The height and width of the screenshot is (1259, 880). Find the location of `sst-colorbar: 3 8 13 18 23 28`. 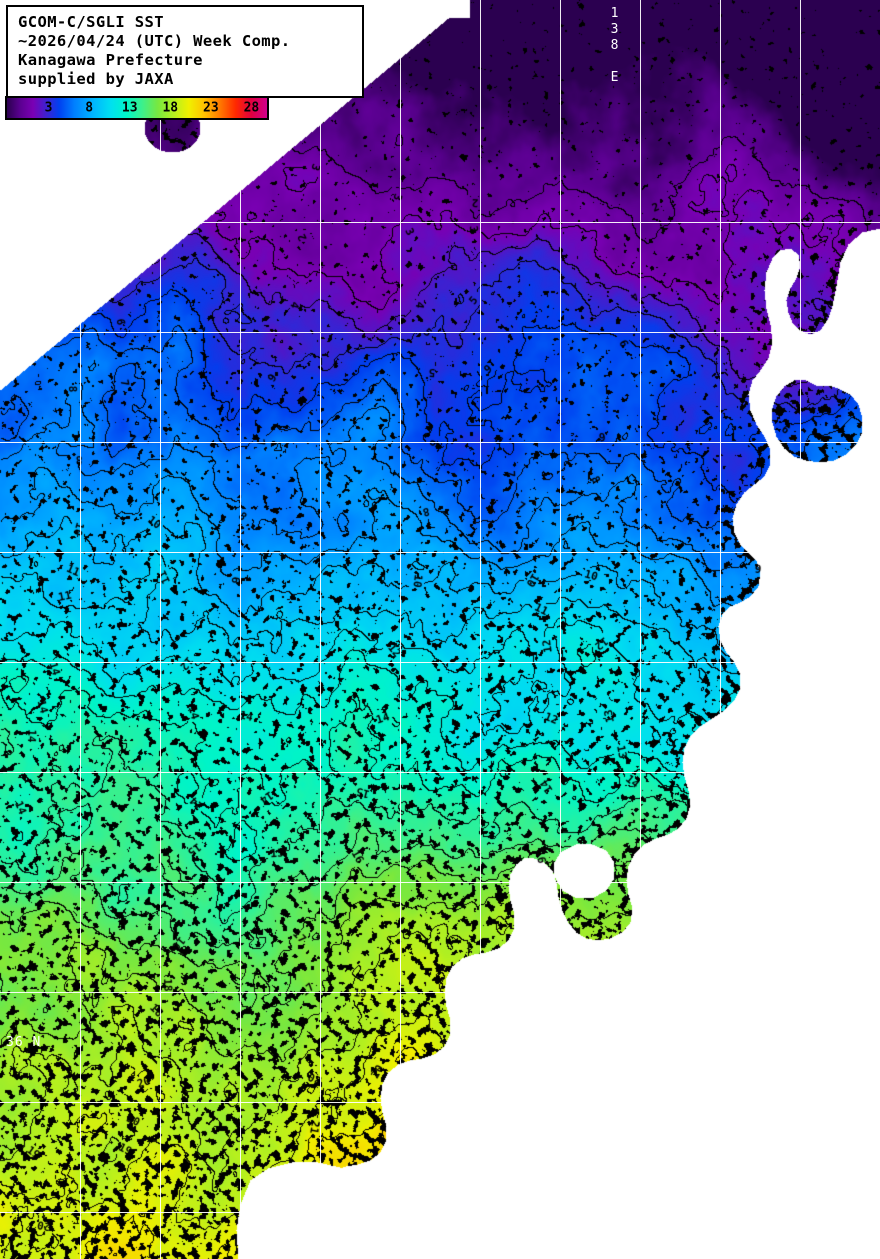

sst-colorbar: 3 8 13 18 23 28 is located at coordinates (137, 108).